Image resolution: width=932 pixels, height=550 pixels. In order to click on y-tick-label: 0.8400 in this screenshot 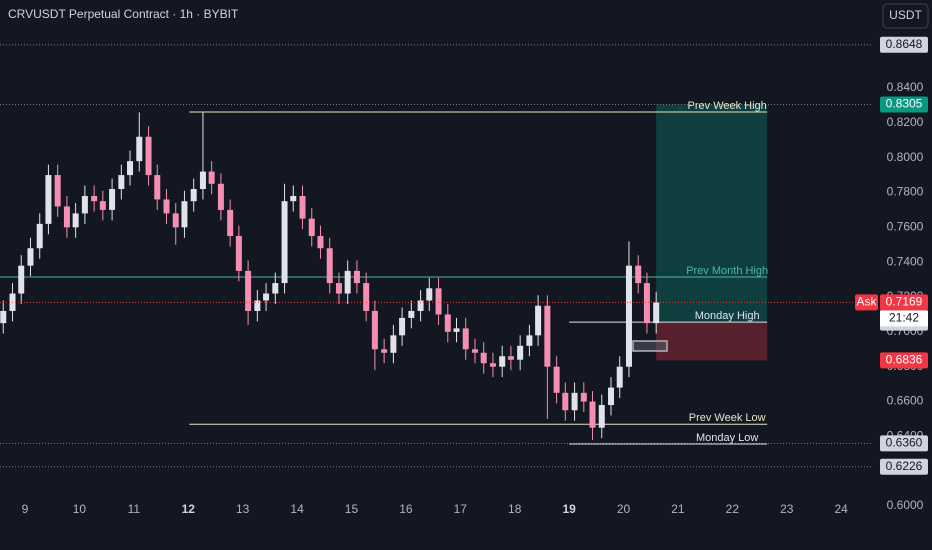, I will do `click(905, 87)`.